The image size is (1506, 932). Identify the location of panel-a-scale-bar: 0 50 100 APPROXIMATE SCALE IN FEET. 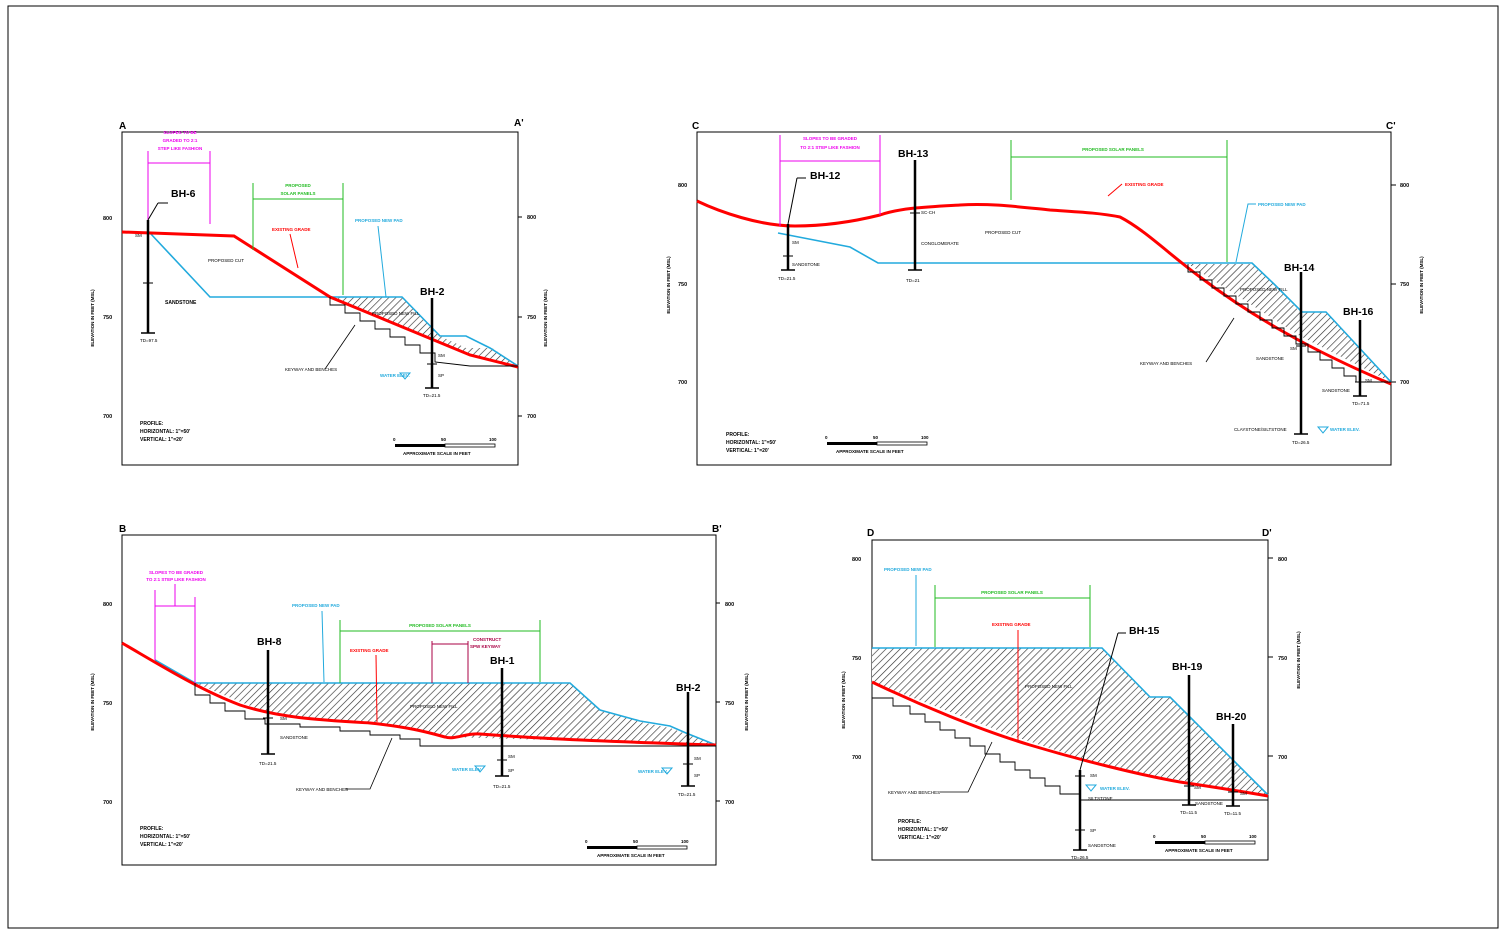
(445, 446).